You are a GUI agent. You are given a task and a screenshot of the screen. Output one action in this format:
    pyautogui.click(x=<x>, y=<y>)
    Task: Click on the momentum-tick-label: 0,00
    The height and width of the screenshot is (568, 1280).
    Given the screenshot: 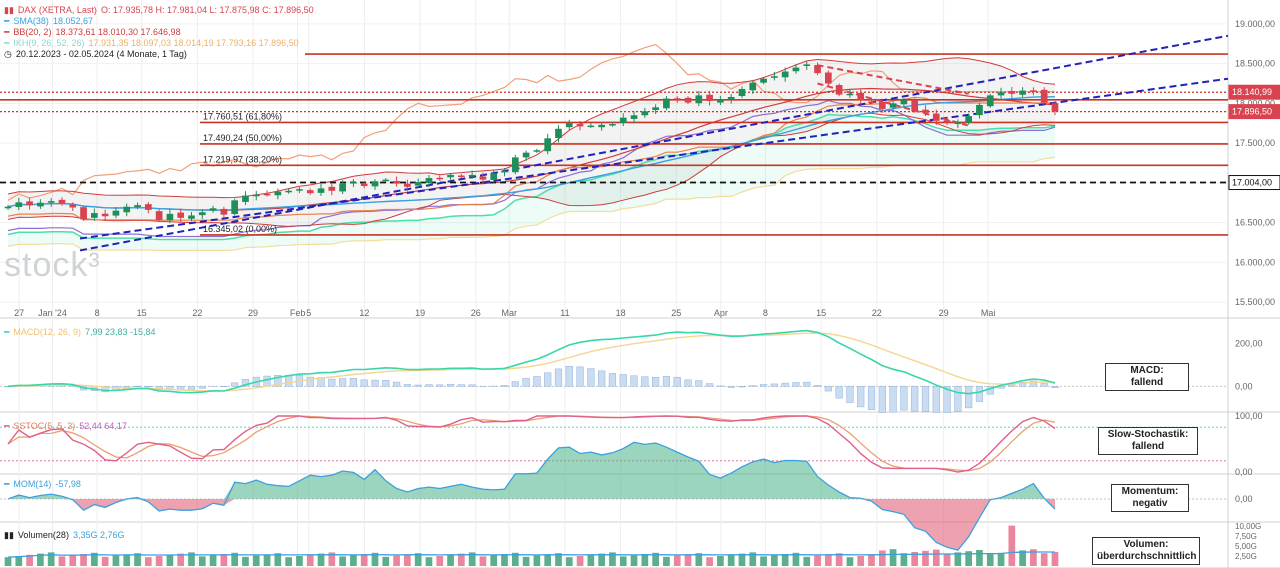 What is the action you would take?
    pyautogui.click(x=1244, y=499)
    